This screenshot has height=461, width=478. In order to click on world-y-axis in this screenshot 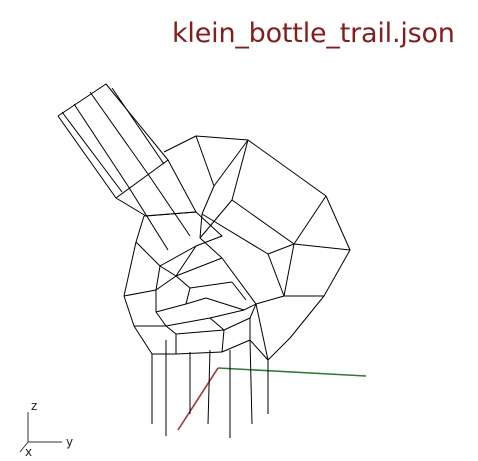, I will do `click(292, 372)`.